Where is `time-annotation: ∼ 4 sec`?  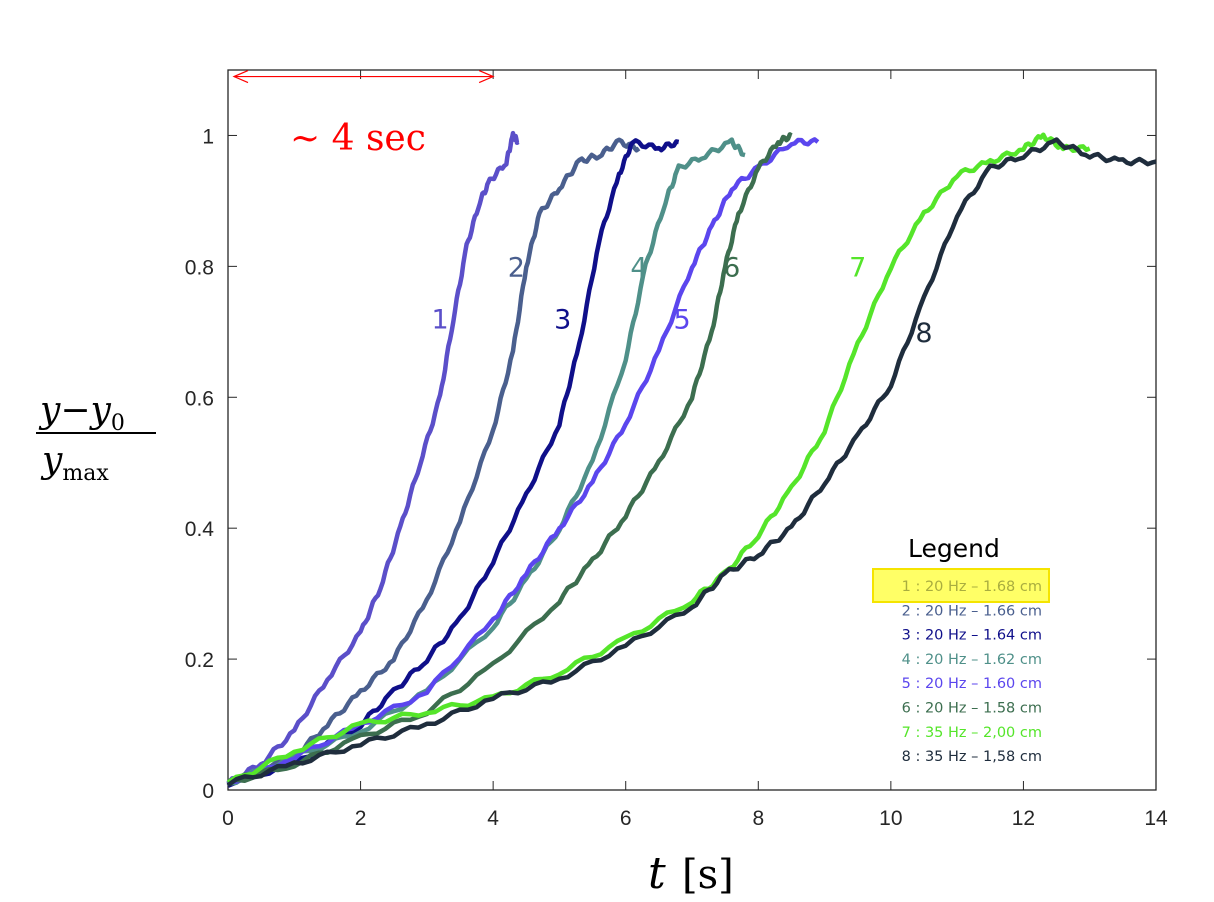
time-annotation: ∼ 4 sec is located at coordinates (363, 114).